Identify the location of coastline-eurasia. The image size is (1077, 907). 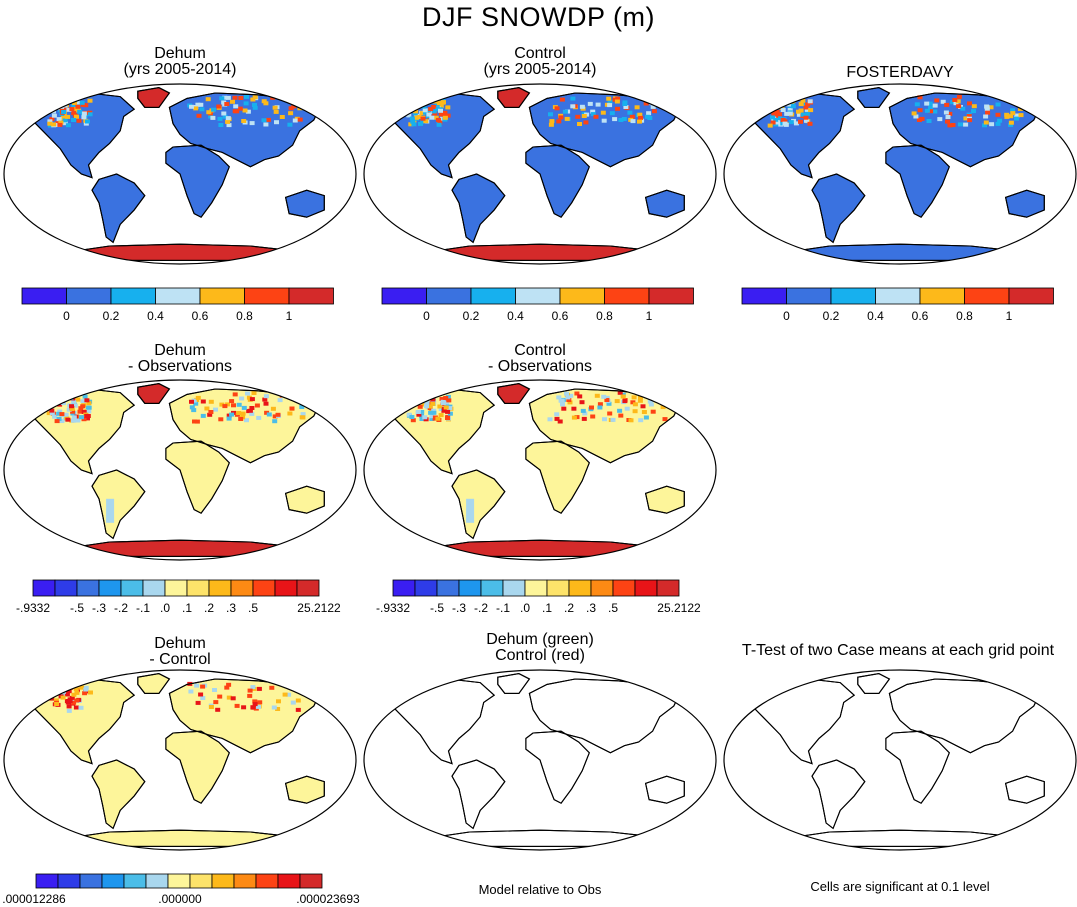
(245, 426).